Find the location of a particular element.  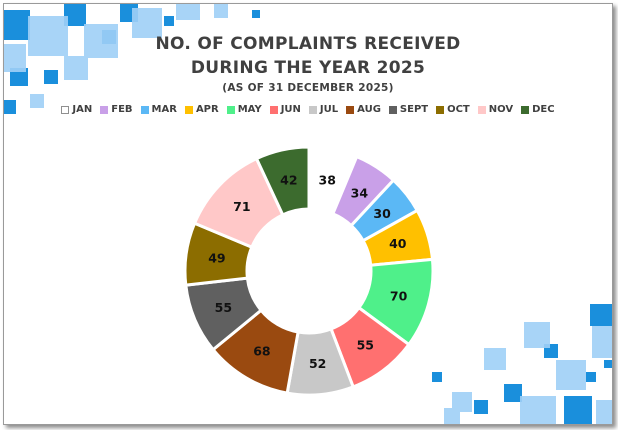

legend-item-jan: JAN is located at coordinates (76, 109).